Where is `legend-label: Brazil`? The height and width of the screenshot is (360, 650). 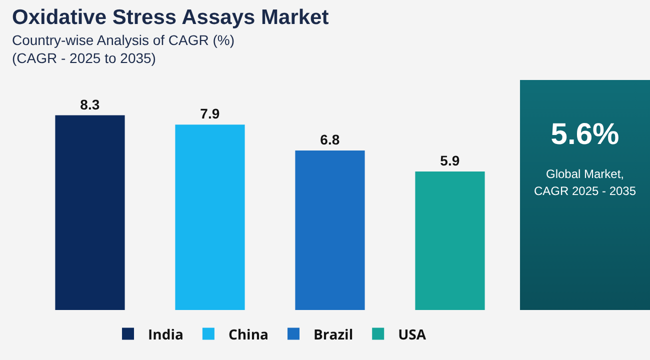 legend-label: Brazil is located at coordinates (334, 334).